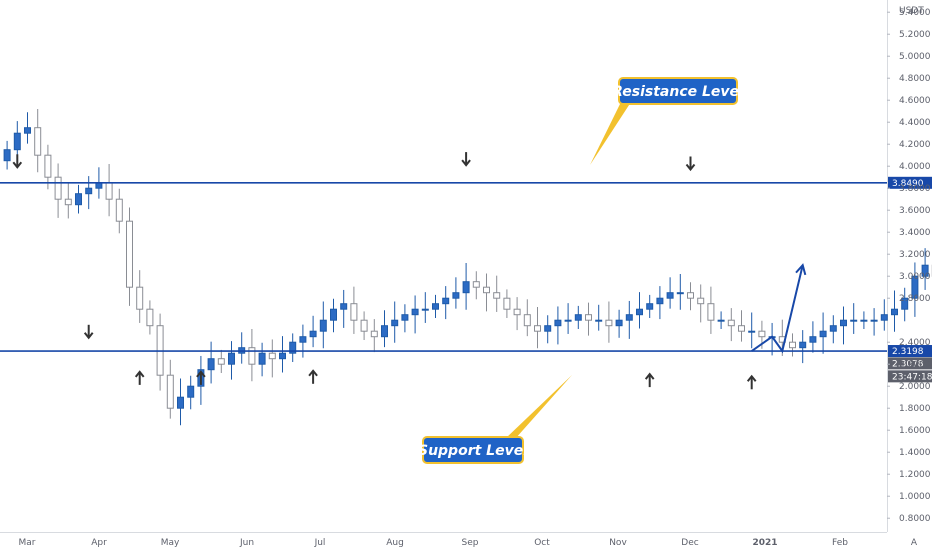 The image size is (932, 550). What do you see at coordinates (27, 543) in the screenshot?
I see `x-tick-label: Mar` at bounding box center [27, 543].